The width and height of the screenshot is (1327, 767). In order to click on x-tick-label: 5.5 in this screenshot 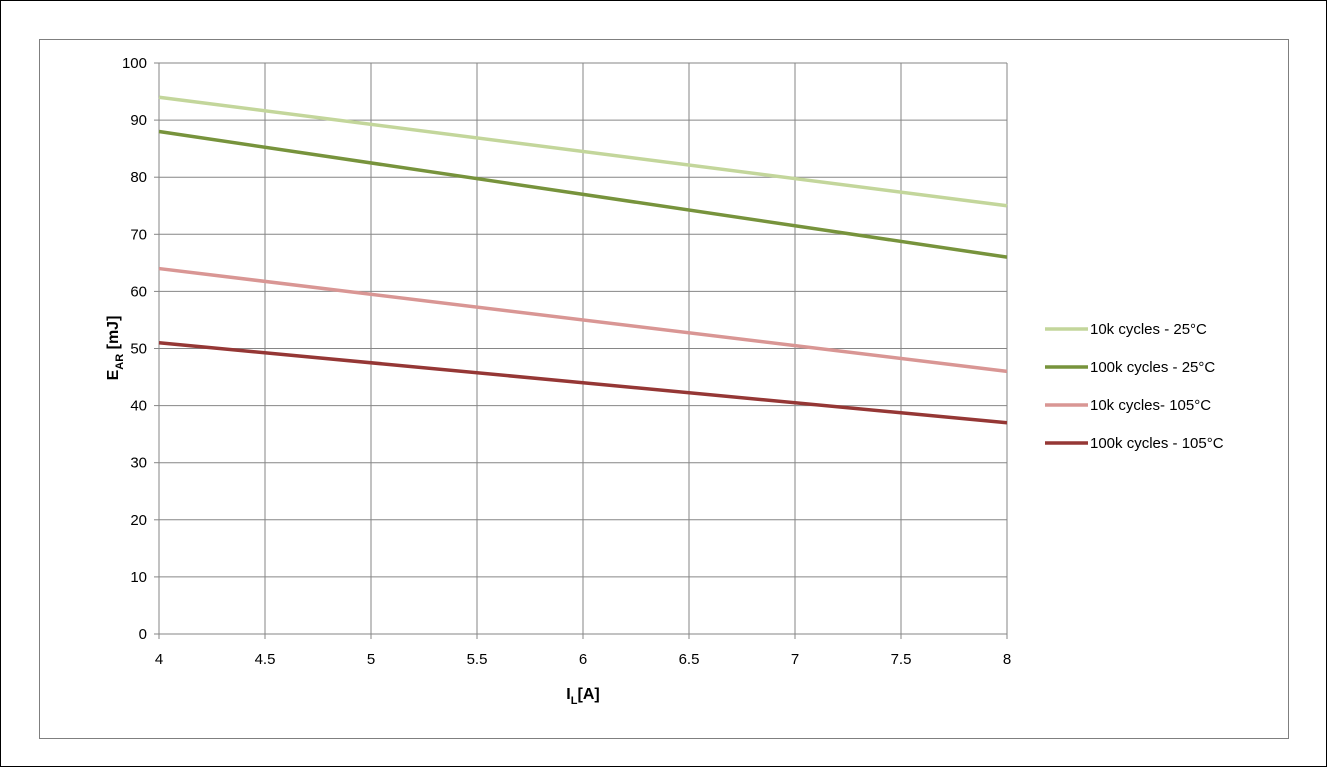, I will do `click(477, 659)`.